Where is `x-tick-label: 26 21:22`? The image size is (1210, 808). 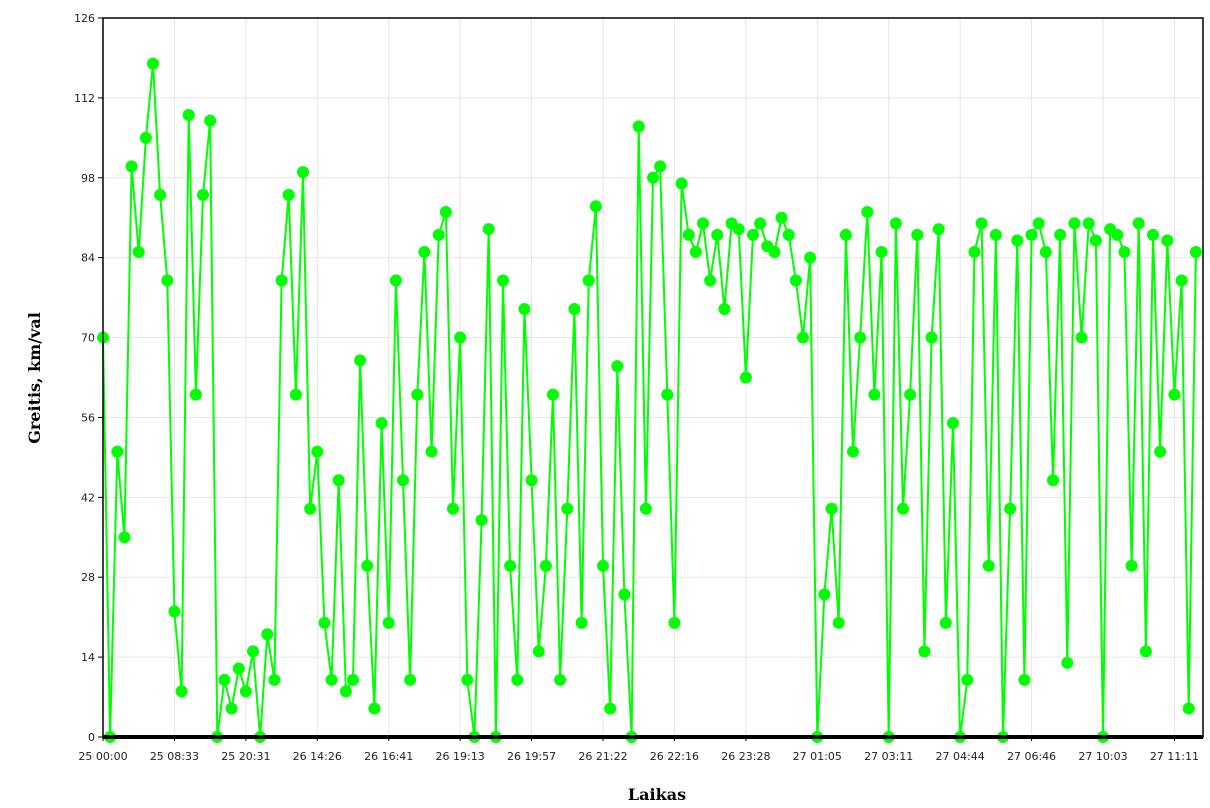
x-tick-label: 26 21:22 is located at coordinates (602, 756).